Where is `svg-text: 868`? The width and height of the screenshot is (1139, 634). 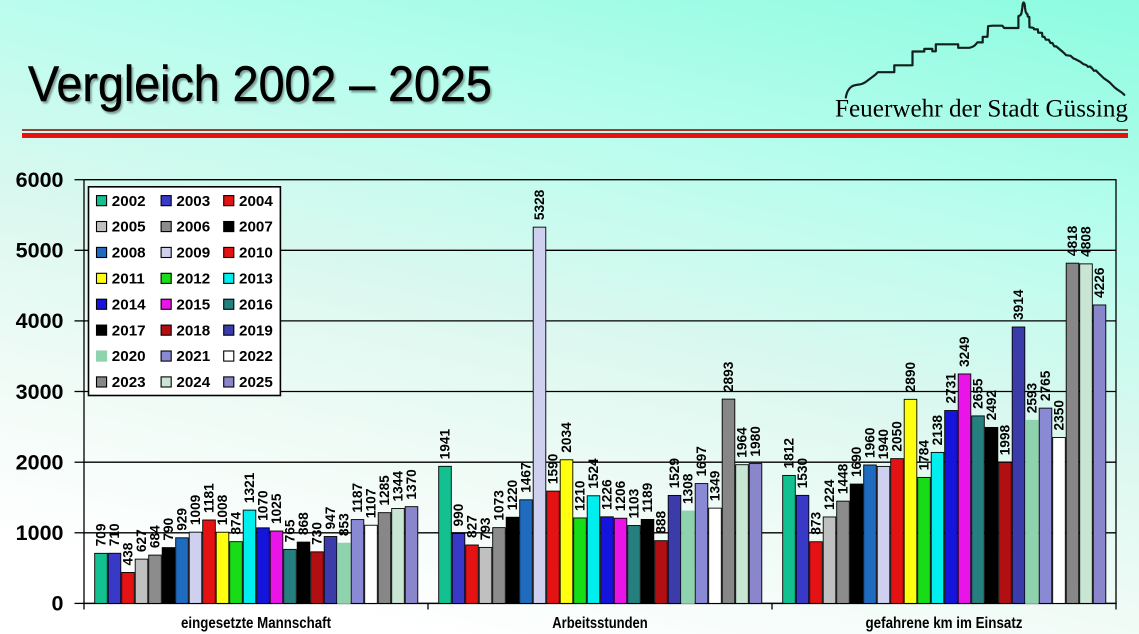
svg-text: 868 is located at coordinates (303, 523).